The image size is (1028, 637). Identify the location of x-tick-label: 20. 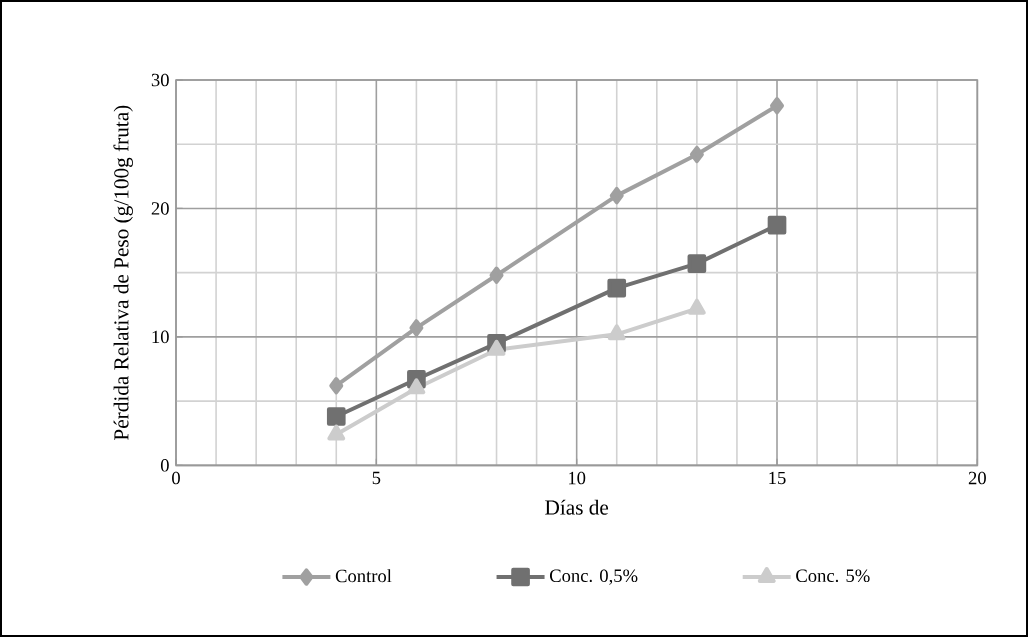
(977, 478).